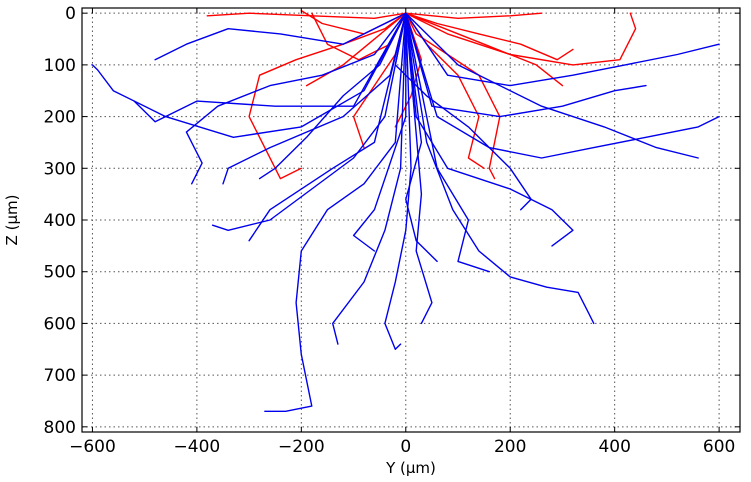  Describe the element at coordinates (60, 169) in the screenshot. I see `y-tick-label: 300` at that location.